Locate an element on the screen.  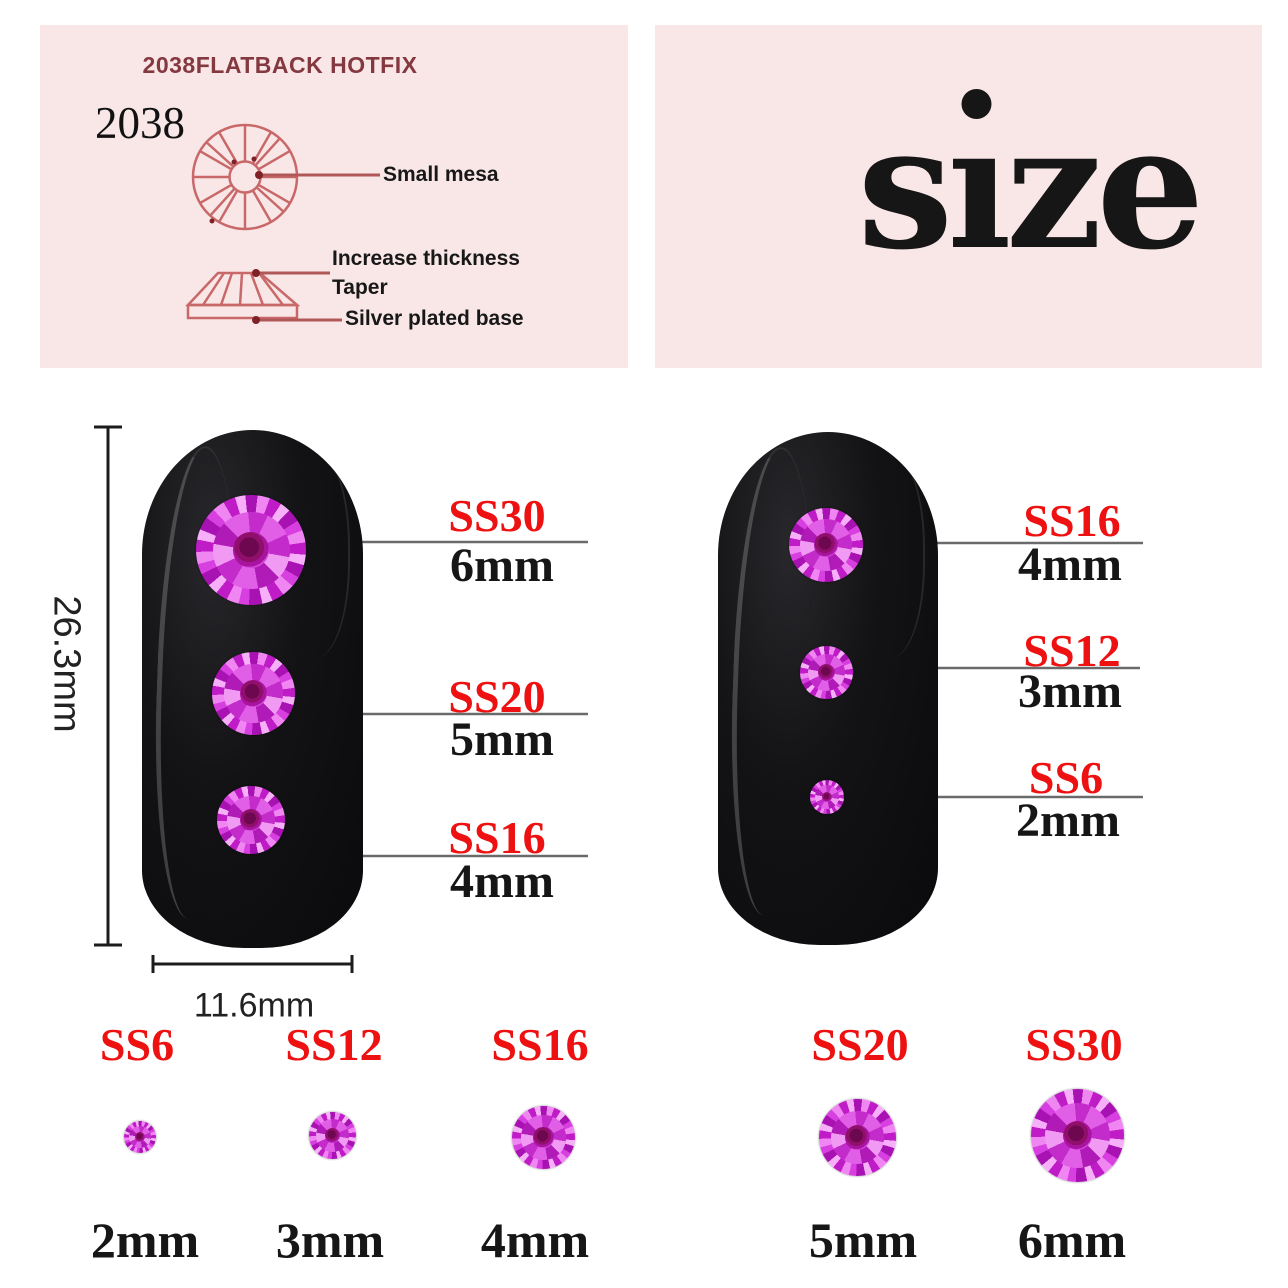
row-gem-ss6 is located at coordinates (140, 1137).